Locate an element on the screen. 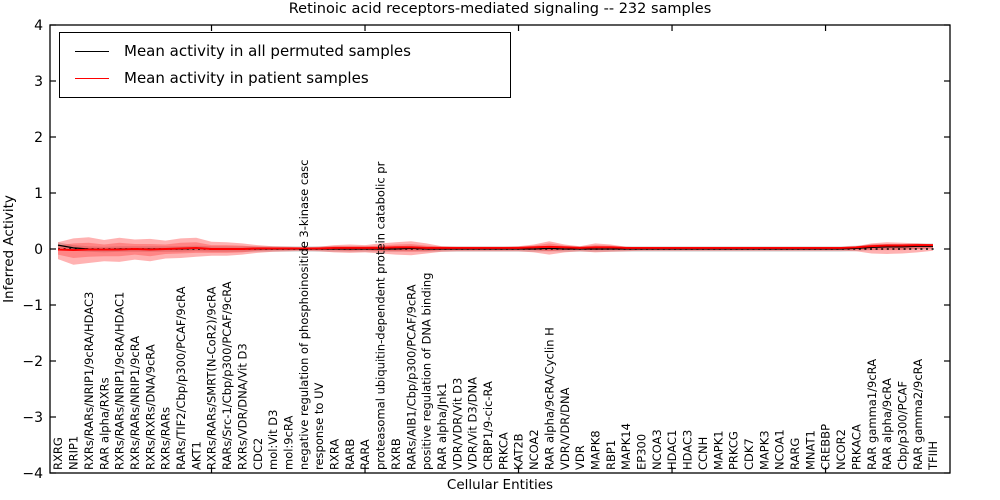 The height and width of the screenshot is (500, 1000). x-tick-label: RAR alpha/Jnk1 is located at coordinates (442, 426).